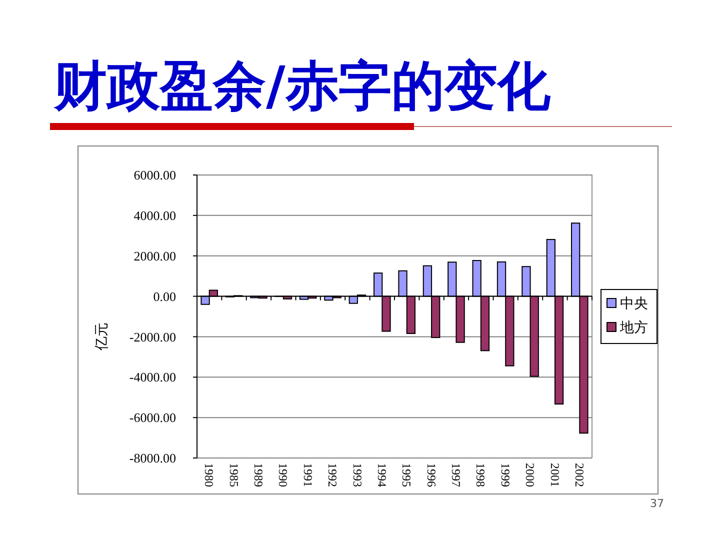 Image resolution: width=720 pixels, height=540 pixels. What do you see at coordinates (657, 503) in the screenshot?
I see `text: 37` at bounding box center [657, 503].